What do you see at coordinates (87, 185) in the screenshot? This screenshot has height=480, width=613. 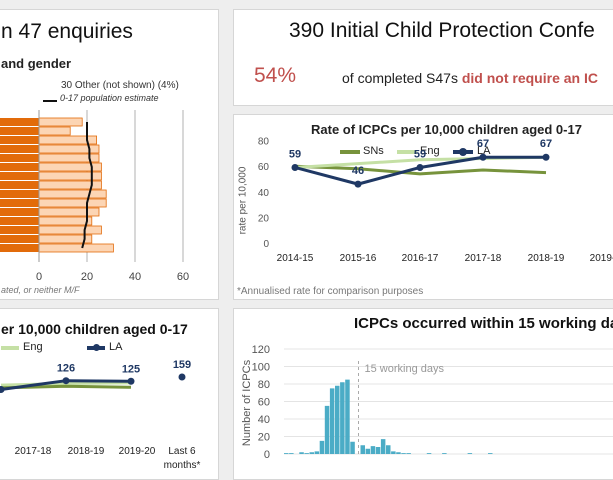 I see `population-estimate-line` at bounding box center [87, 185].